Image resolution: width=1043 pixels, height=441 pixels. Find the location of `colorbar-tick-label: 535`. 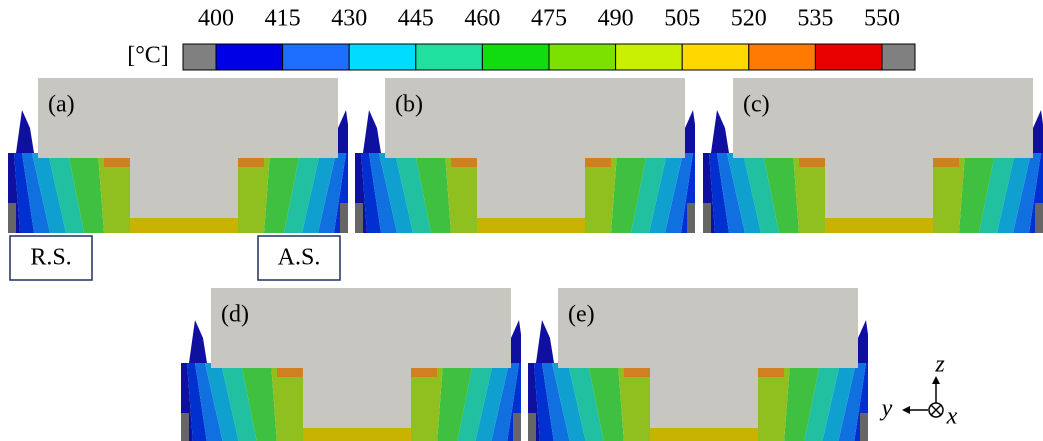

colorbar-tick-label: 535 is located at coordinates (815, 19).